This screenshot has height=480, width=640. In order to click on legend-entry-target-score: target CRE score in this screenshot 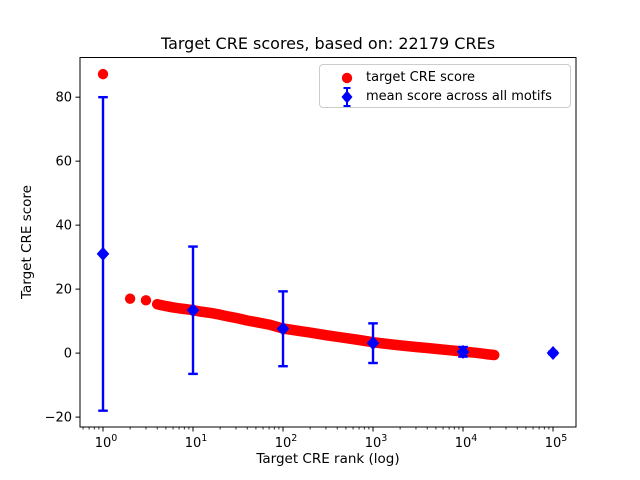, I will do `click(449, 77)`.